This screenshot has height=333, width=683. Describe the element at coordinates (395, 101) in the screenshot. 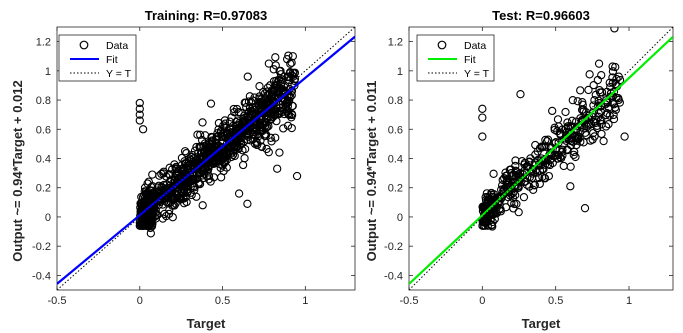

I see `test-y-tick-label: 0.8` at that location.